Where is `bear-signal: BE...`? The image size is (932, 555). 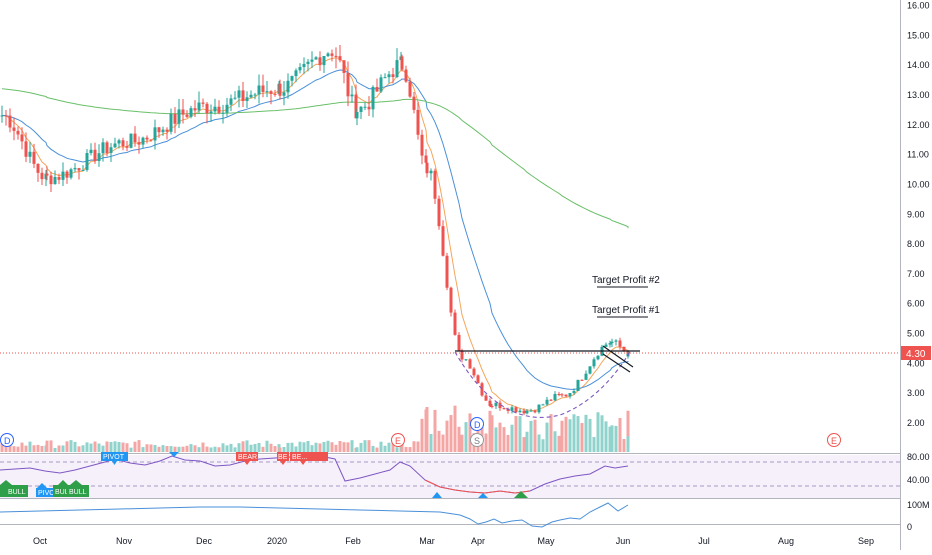
bear-signal: BE... is located at coordinates (309, 458).